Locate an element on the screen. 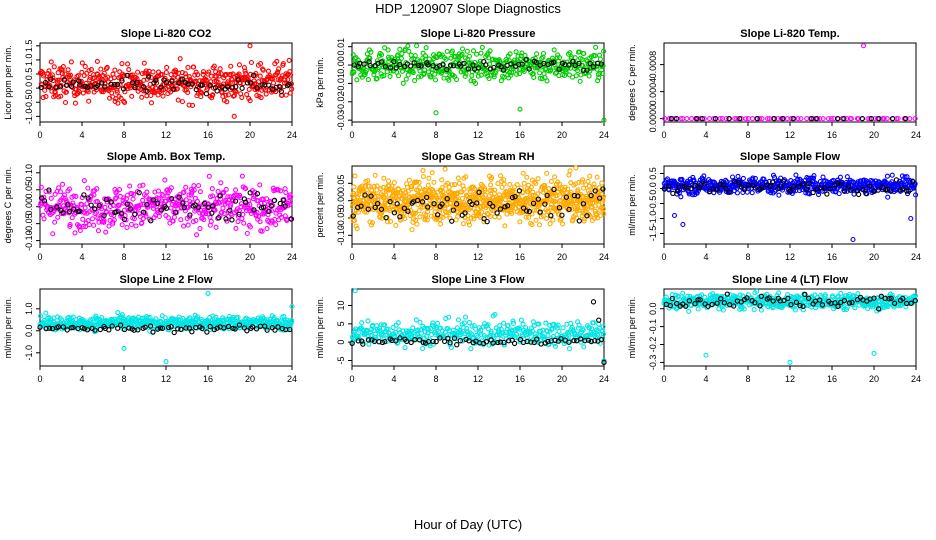  y-tick-label: -0.02 is located at coordinates (341, 102).